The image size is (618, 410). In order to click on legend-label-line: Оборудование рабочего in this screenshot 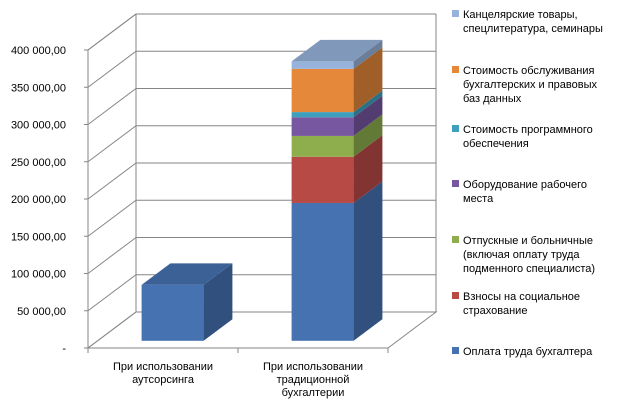, I will do `click(525, 185)`.